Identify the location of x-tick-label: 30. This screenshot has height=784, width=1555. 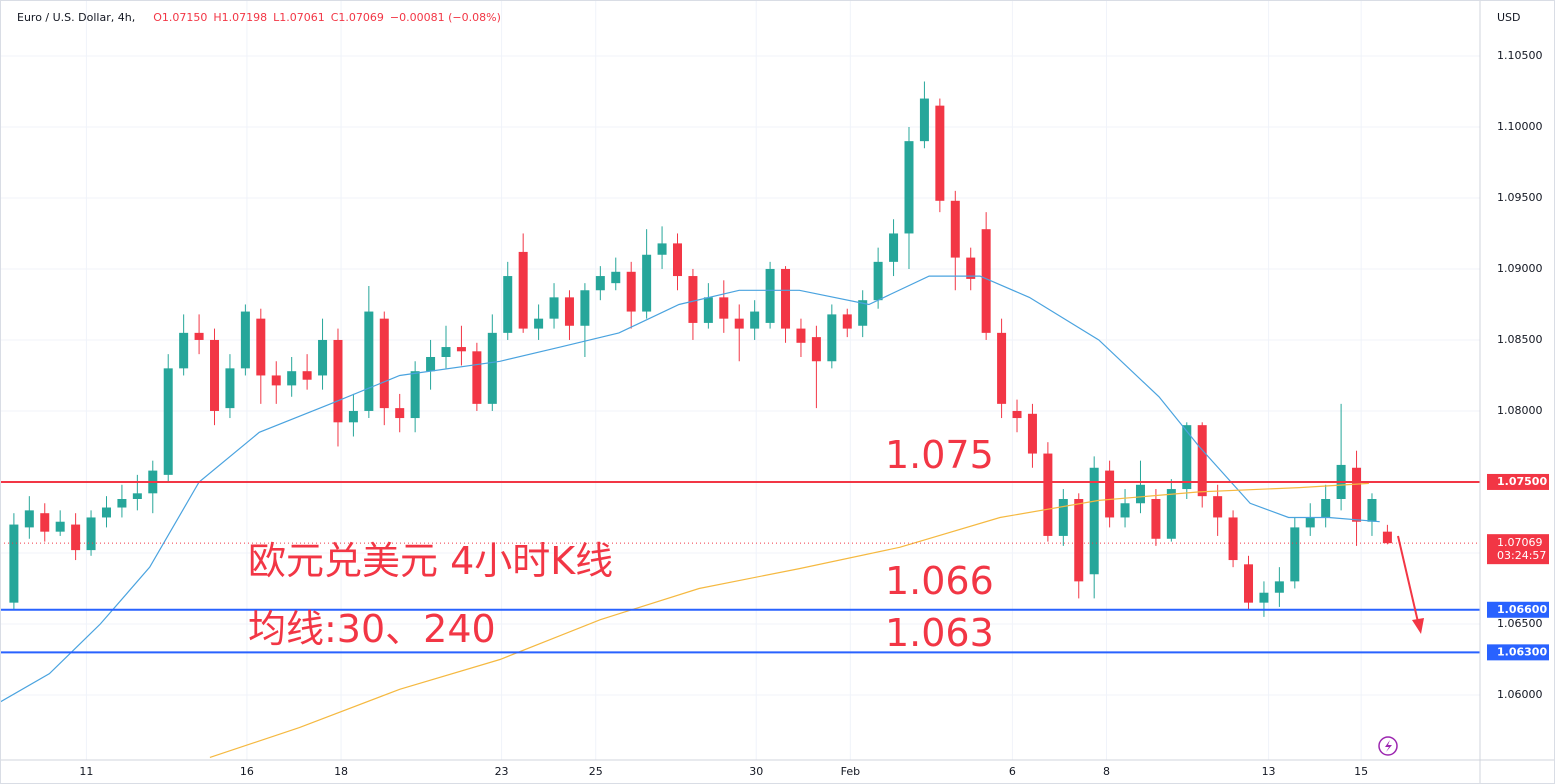
(756, 771).